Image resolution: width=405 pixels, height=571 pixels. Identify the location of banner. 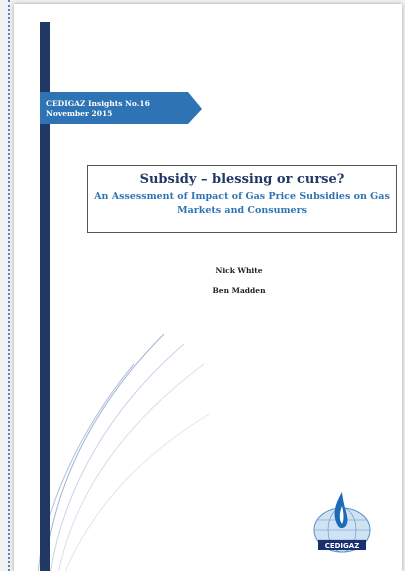
(121, 108).